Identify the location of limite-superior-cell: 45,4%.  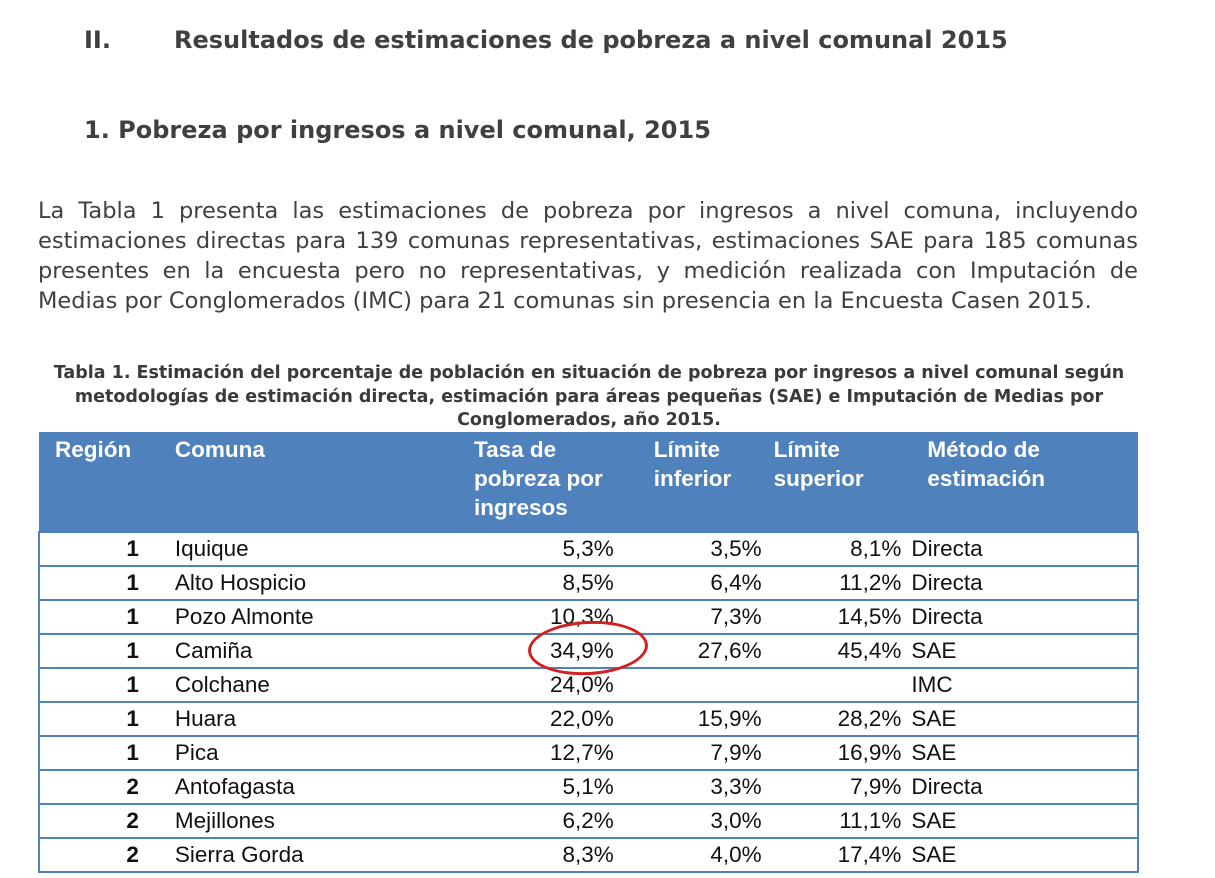
(869, 650).